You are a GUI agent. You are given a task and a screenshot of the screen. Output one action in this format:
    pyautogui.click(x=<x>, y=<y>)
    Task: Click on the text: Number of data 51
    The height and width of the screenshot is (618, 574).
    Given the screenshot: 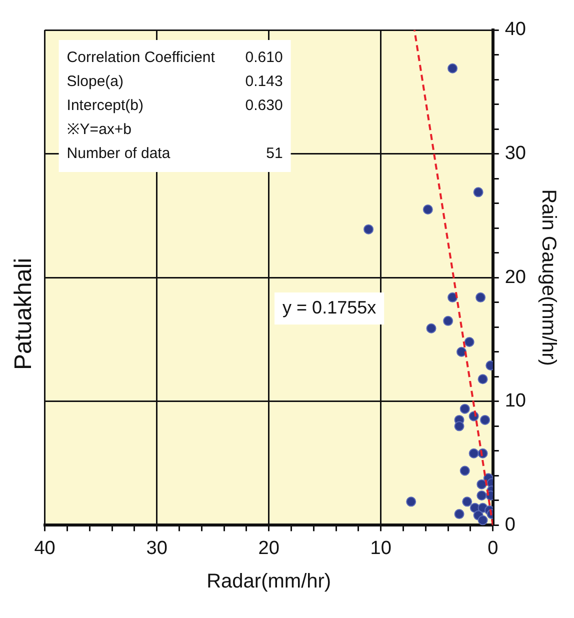 What is the action you would take?
    pyautogui.click(x=174, y=153)
    